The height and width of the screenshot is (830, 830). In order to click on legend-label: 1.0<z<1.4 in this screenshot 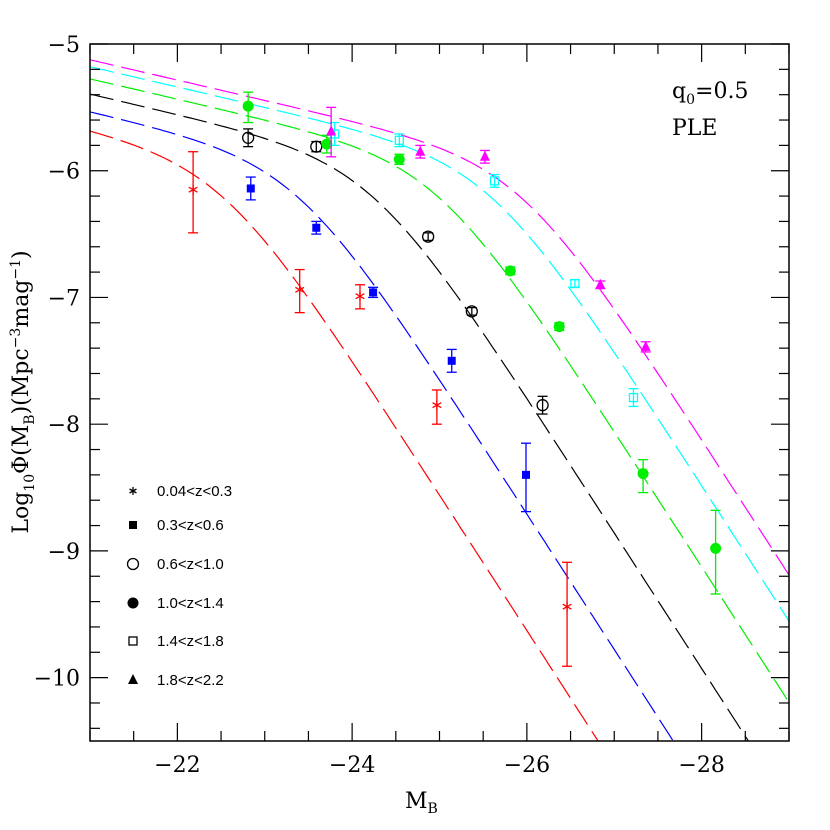, I will do `click(190, 603)`.